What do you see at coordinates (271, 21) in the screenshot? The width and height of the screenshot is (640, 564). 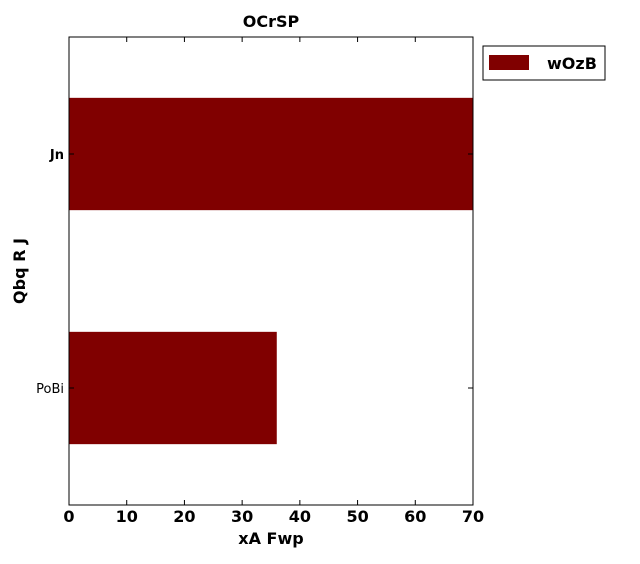 I see `chart-title: OCrSP` at bounding box center [271, 21].